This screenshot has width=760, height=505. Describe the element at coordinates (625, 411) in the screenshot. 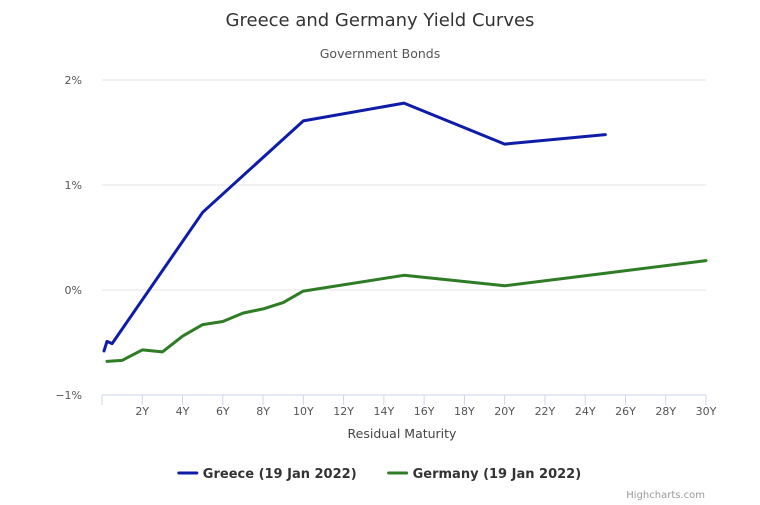

I see `x-tick-label: 26Y` at that location.